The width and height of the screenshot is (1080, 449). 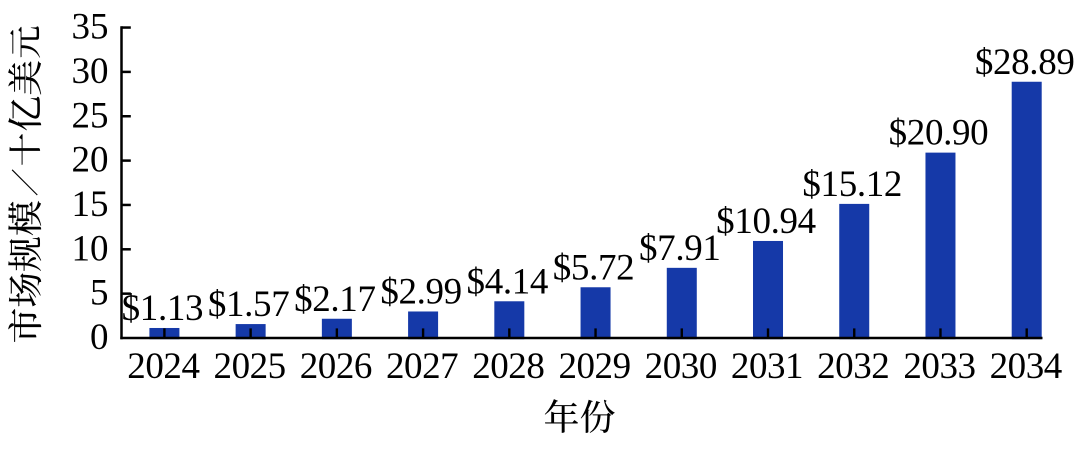 What do you see at coordinates (939, 133) in the screenshot?
I see `svg-text: $20.90` at bounding box center [939, 133].